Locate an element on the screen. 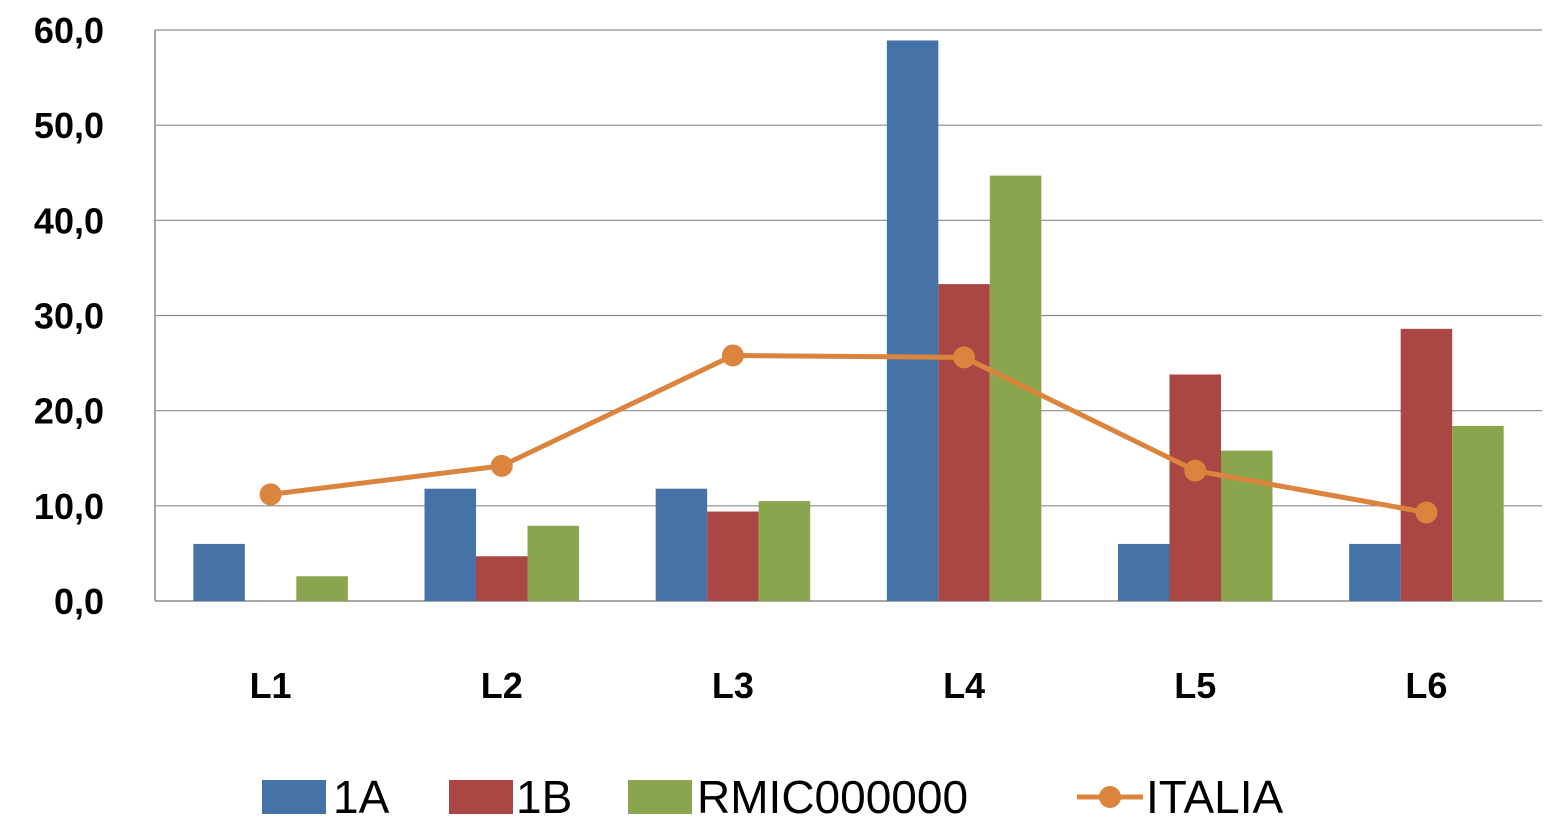 Image resolution: width=1549 pixels, height=828 pixels. legend: 1A 1B RMIC000000 ITALIA is located at coordinates (773, 797).